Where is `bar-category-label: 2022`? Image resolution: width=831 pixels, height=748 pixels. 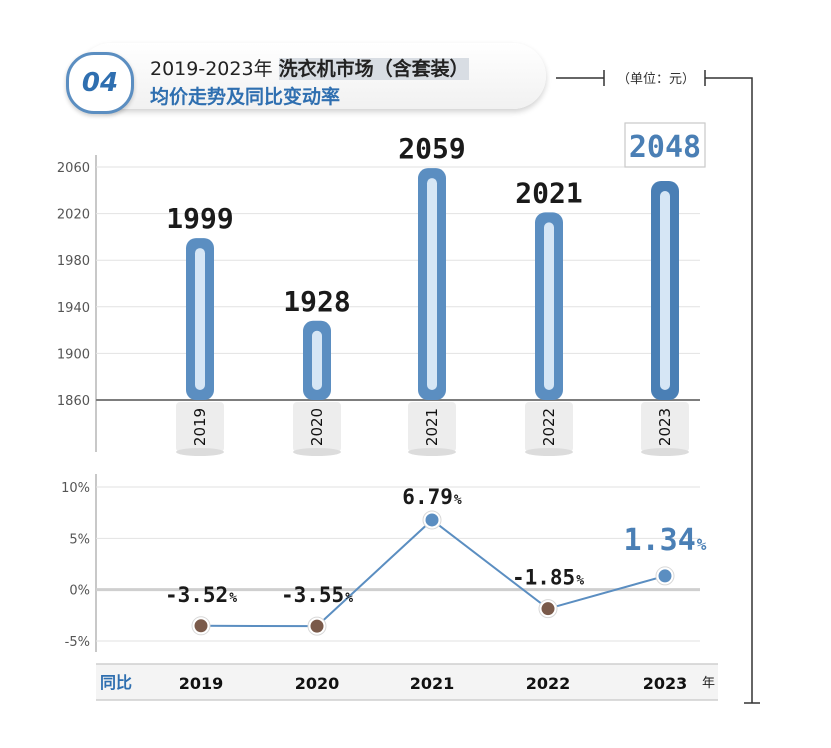
bar-category-label: 2022 is located at coordinates (549, 427).